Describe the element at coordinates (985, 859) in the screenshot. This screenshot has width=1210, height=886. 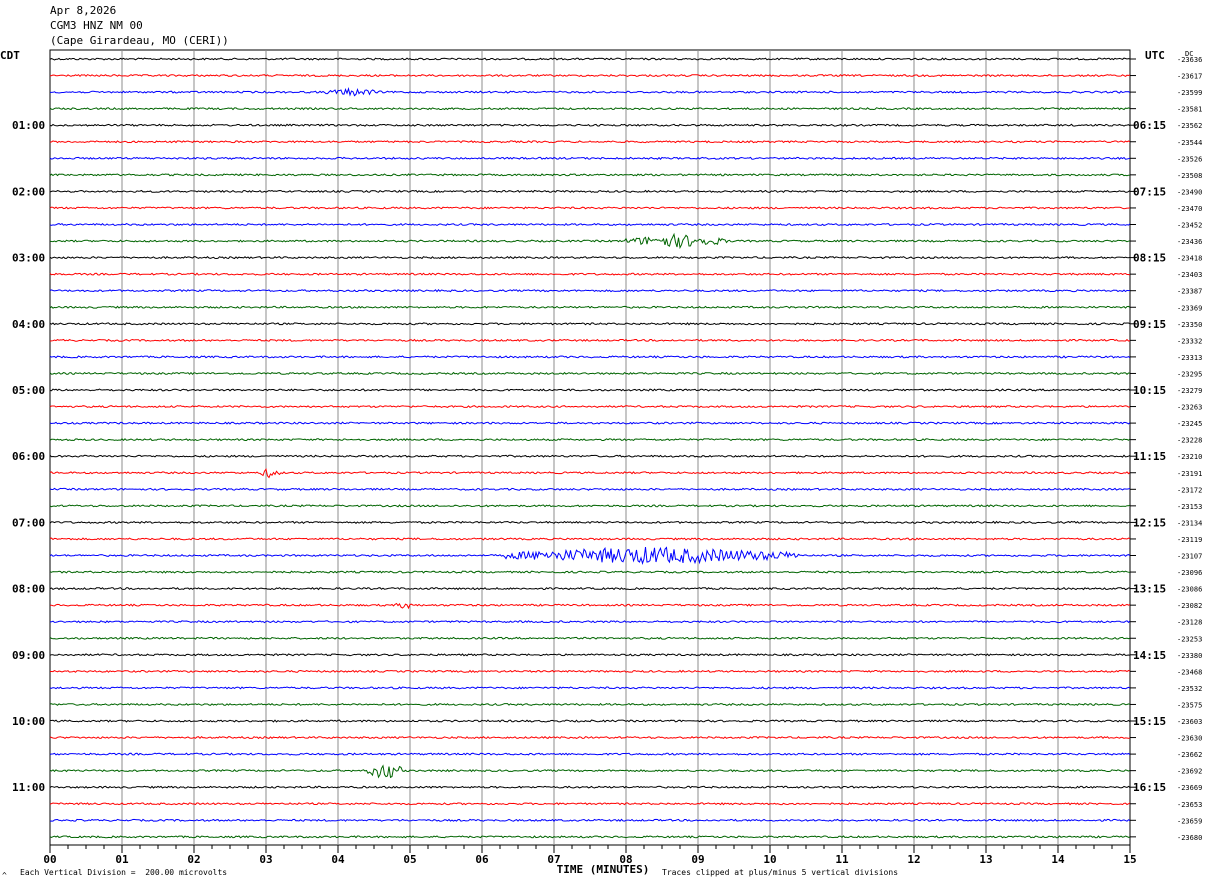
I see `x-tick-label: 13` at that location.